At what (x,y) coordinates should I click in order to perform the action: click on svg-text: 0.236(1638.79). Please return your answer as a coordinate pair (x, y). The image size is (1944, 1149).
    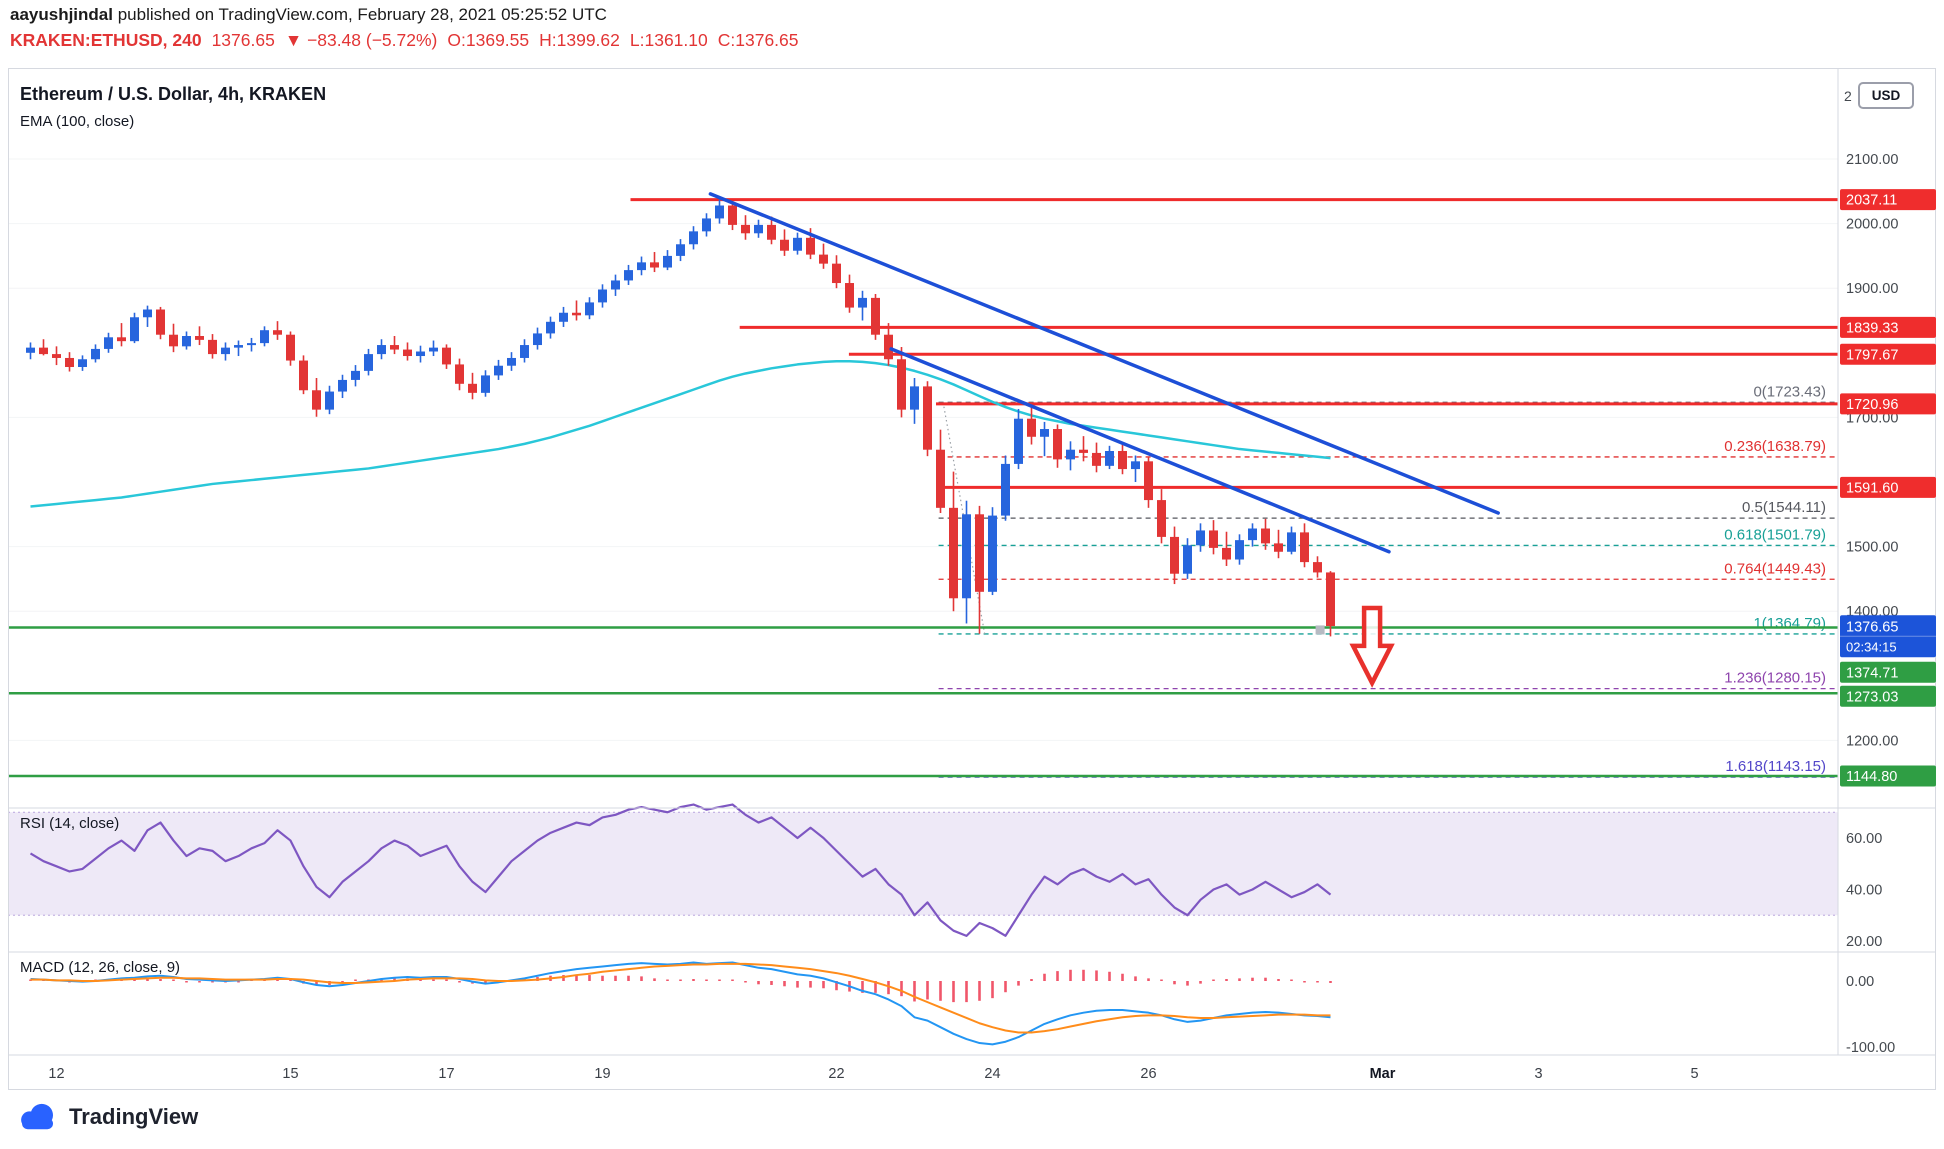
    Looking at the image, I should click on (1775, 446).